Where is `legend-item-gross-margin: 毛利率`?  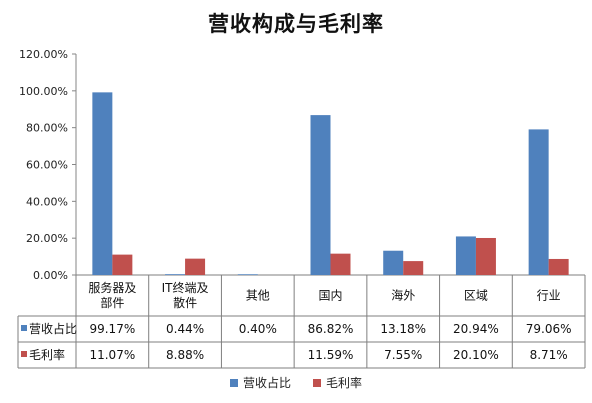 legend-item-gross-margin: 毛利率 is located at coordinates (337, 382).